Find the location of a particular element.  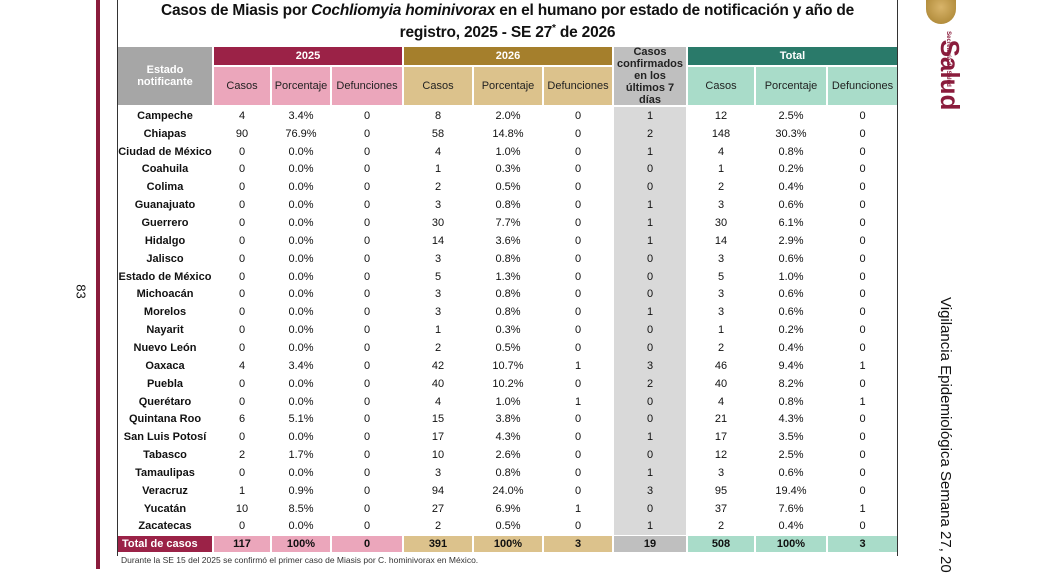

state-name: Guerrero is located at coordinates (165, 223).